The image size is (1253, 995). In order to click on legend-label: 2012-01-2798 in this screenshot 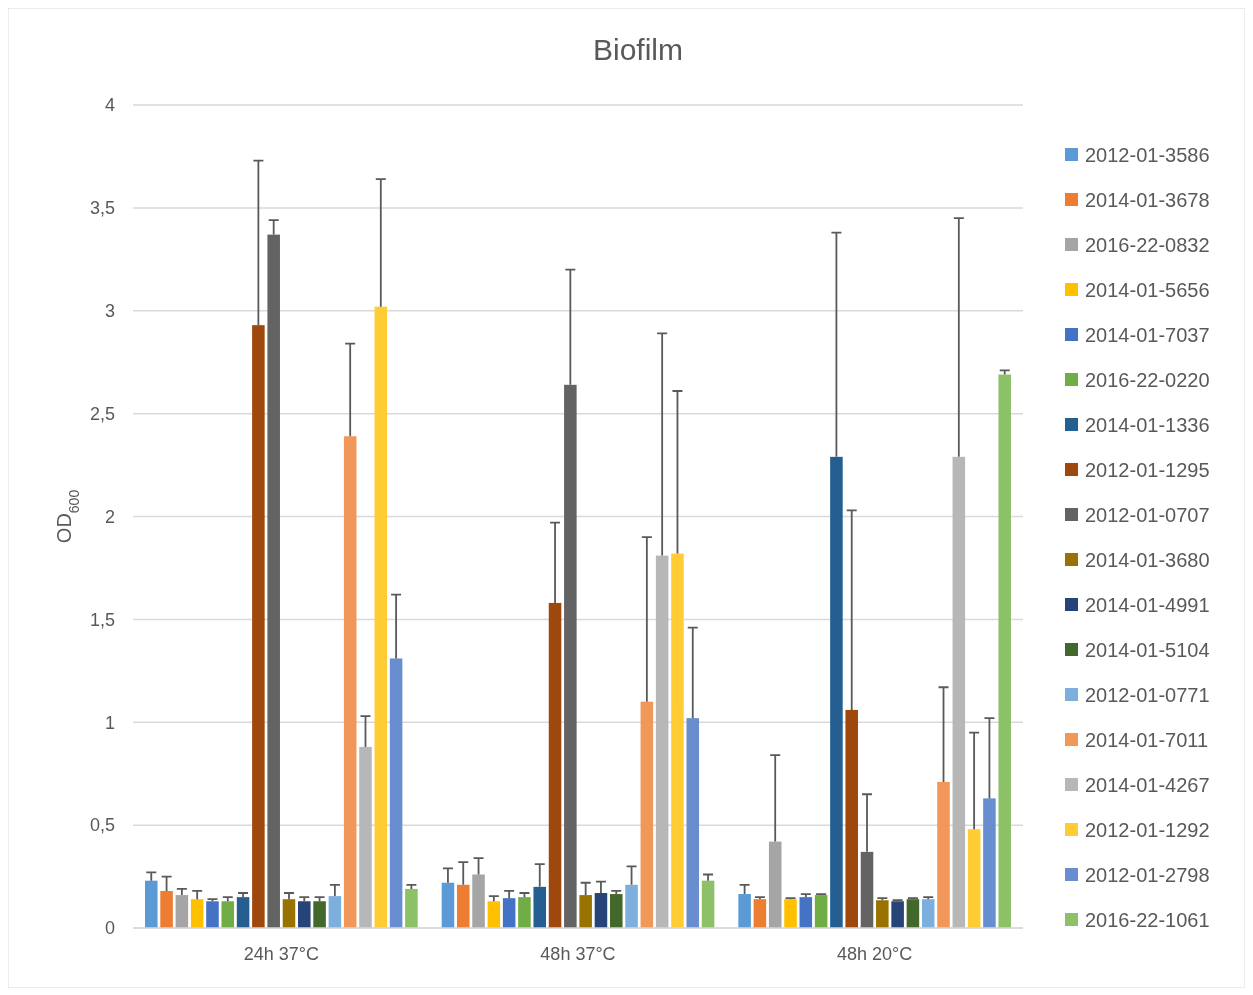, I will do `click(1147, 875)`.